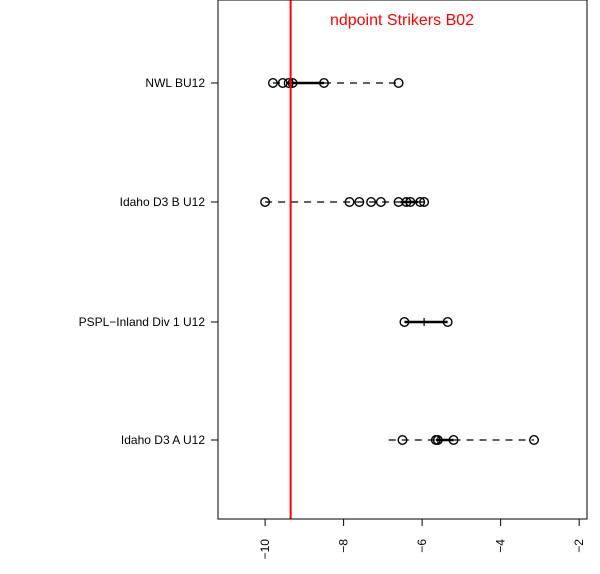 The image size is (600, 574). What do you see at coordinates (422, 546) in the screenshot?
I see `x-tick-label: −6` at bounding box center [422, 546].